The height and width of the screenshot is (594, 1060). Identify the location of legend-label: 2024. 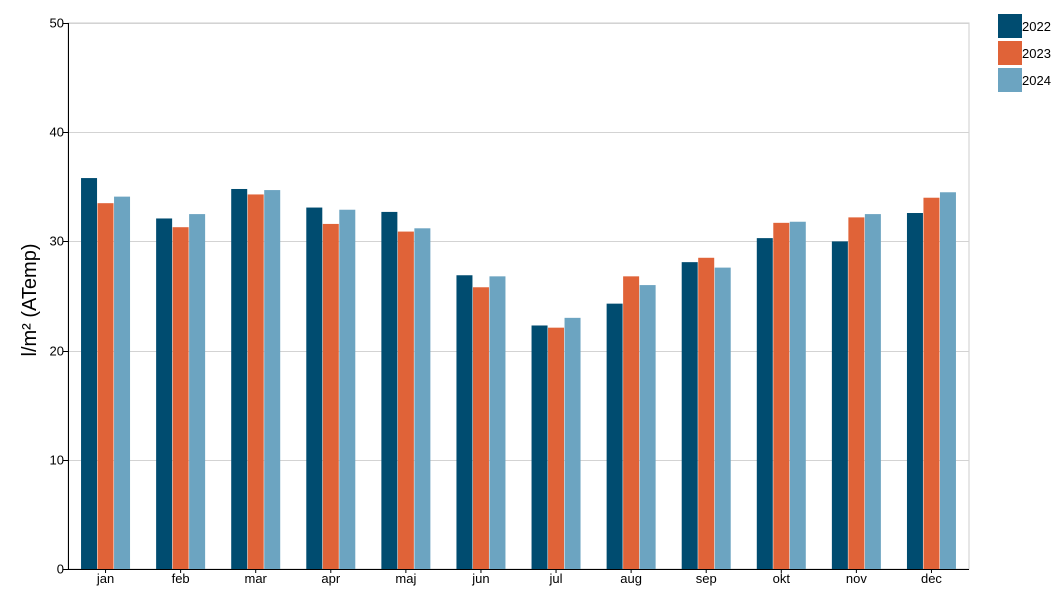
(1036, 80).